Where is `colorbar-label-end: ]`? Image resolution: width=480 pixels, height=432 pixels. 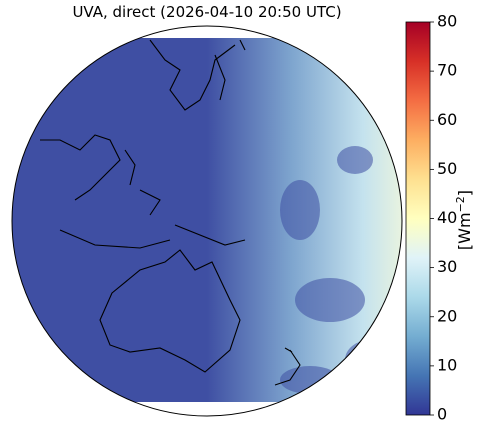 colorbar-label-end: ] is located at coordinates (464, 193).